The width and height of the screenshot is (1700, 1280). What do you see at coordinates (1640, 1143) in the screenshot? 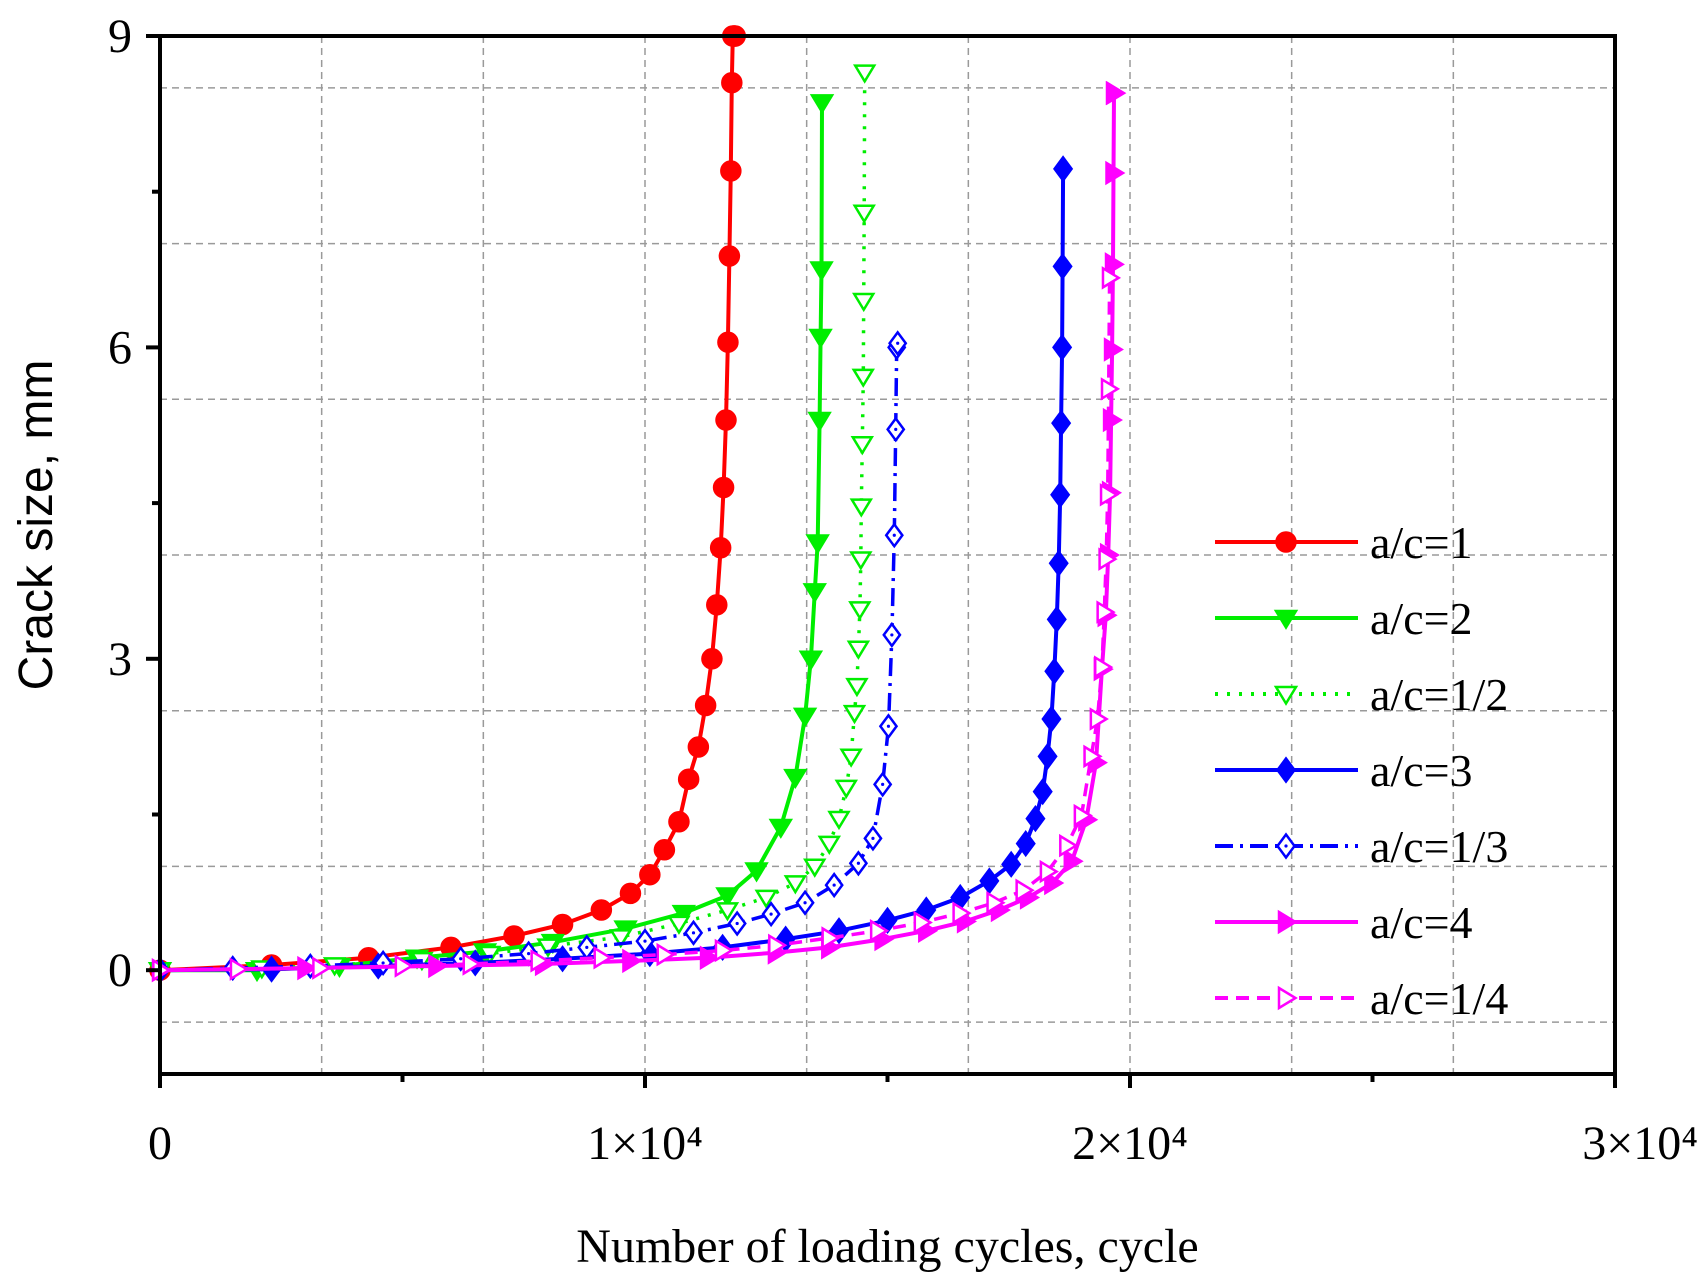
I see `x-tick-label: 3×10⁴` at bounding box center [1640, 1143].